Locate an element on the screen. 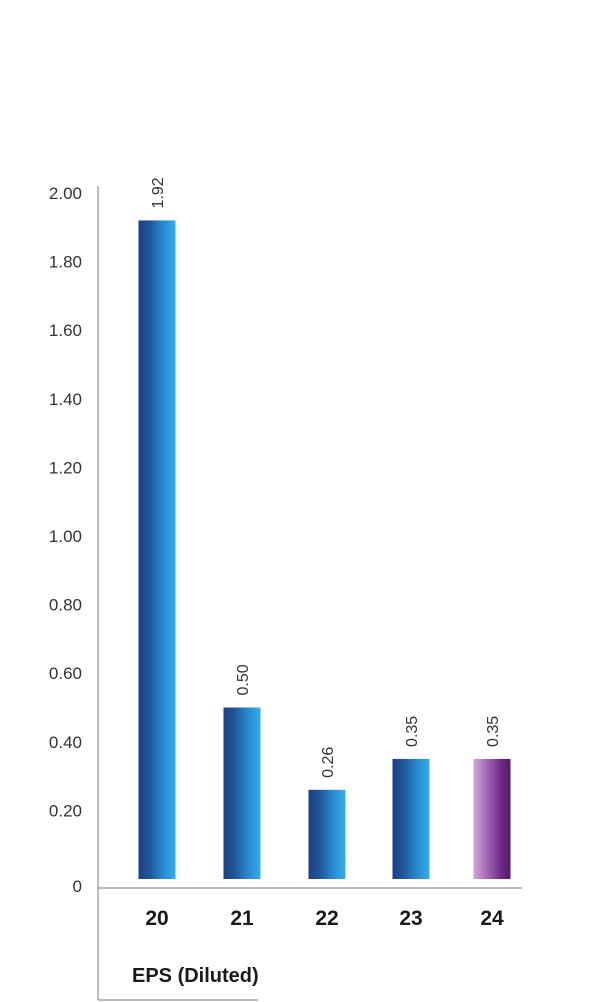 This screenshot has height=1002, width=589. x-category-label: 23 is located at coordinates (410, 918).